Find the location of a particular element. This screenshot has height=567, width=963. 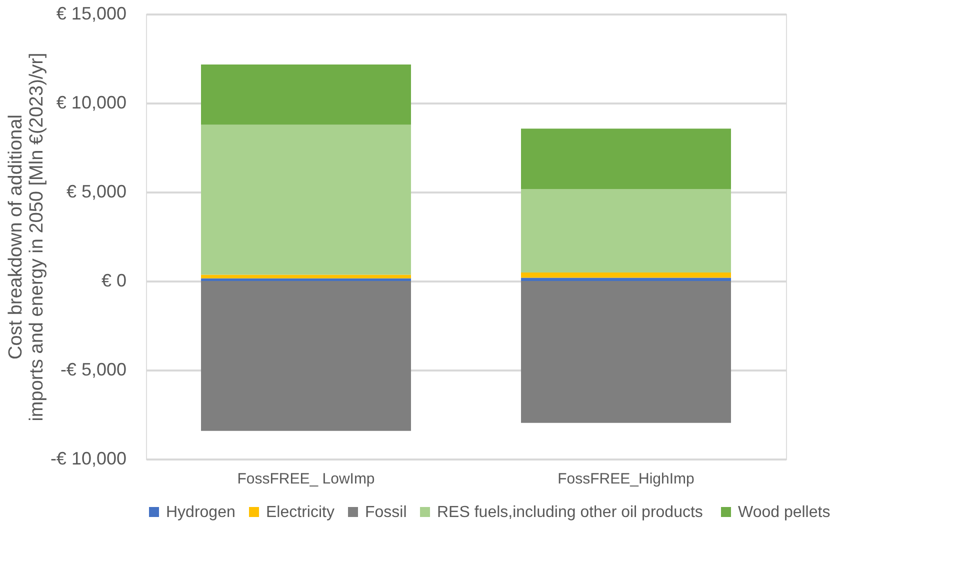

y-axis-title: Cost breakdown of additional imports and energy in 2050 [Mln €(2023)/yr] is located at coordinates (26, 237).